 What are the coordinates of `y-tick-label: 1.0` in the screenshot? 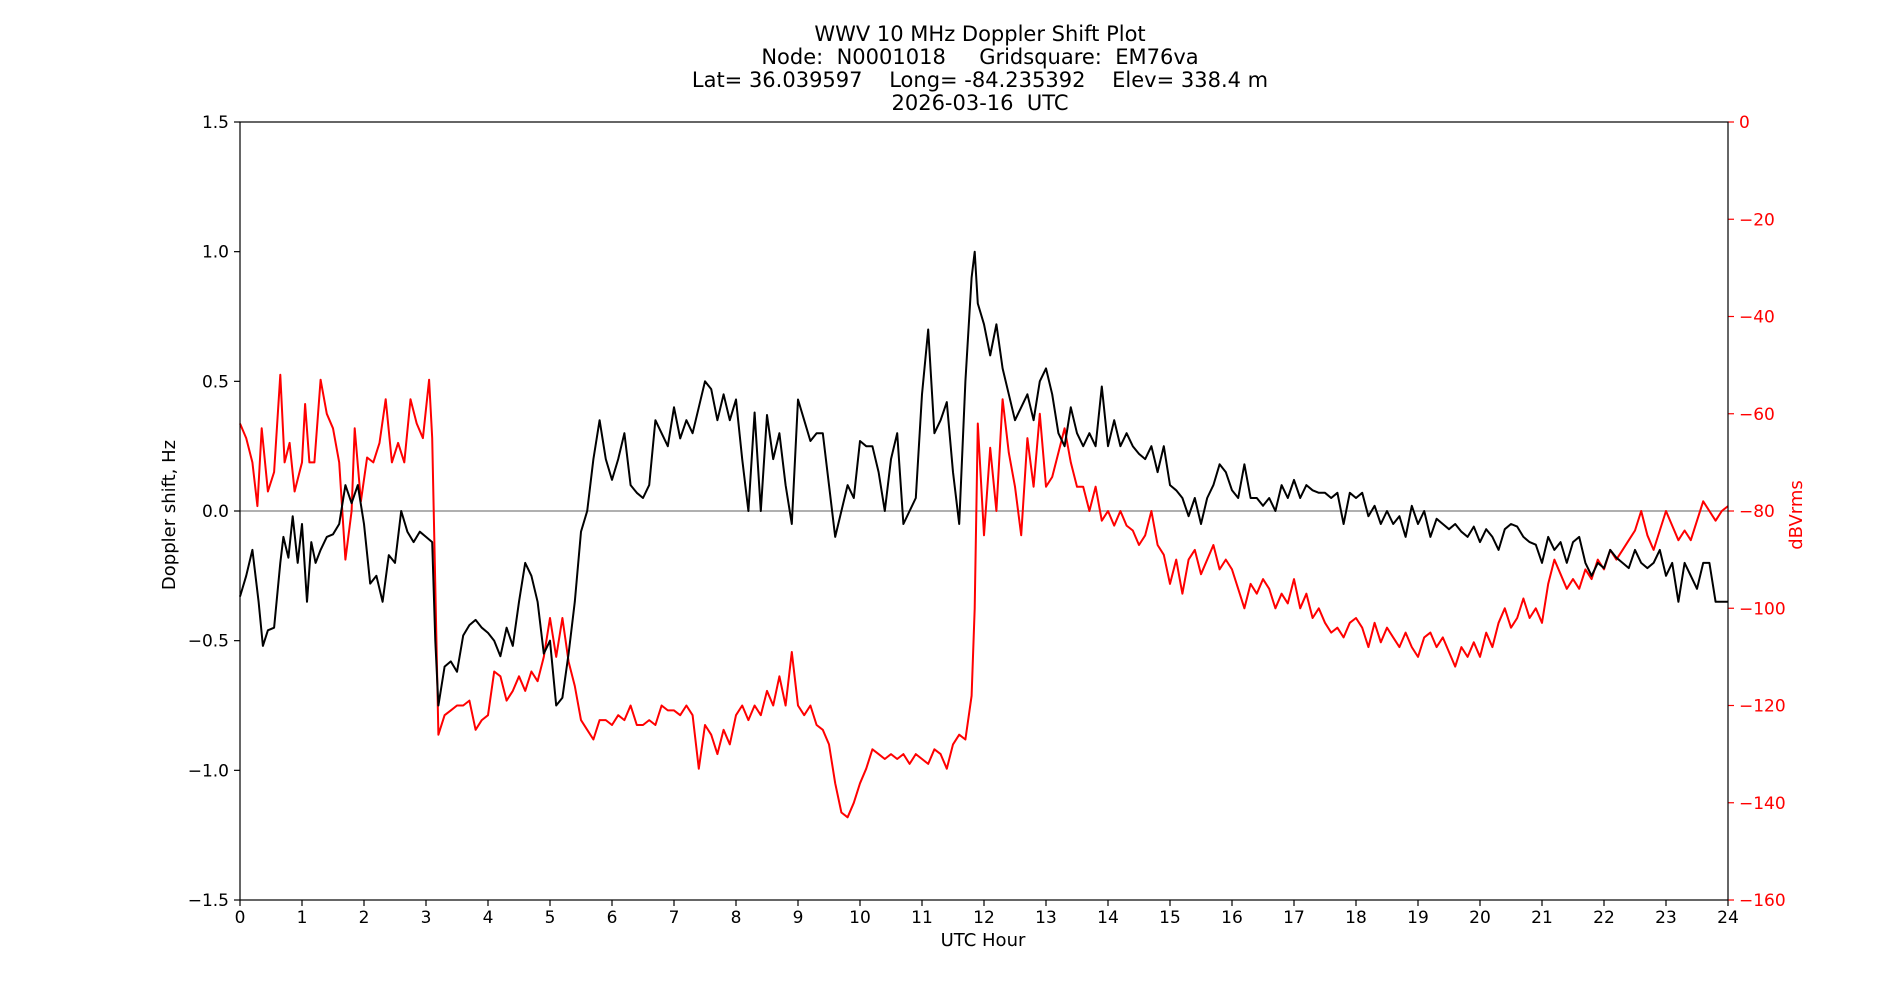 It's located at (215, 253).